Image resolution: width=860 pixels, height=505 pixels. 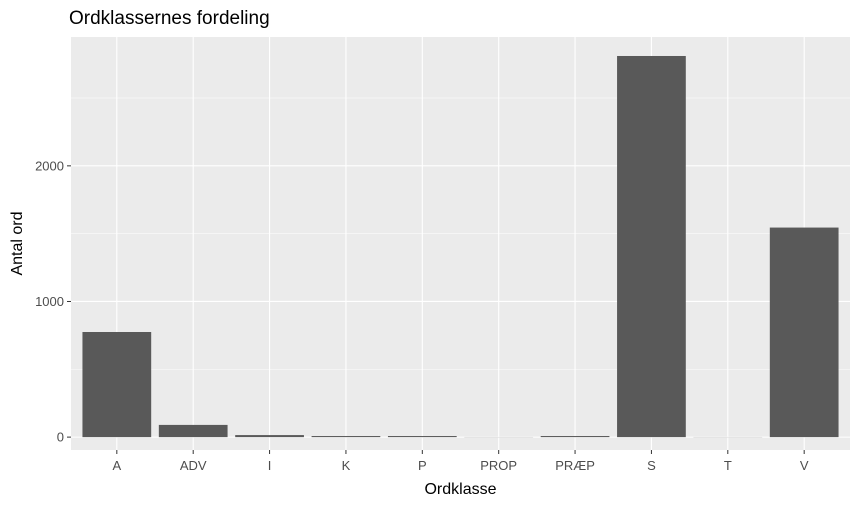 What do you see at coordinates (346, 437) in the screenshot?
I see `bar-k` at bounding box center [346, 437].